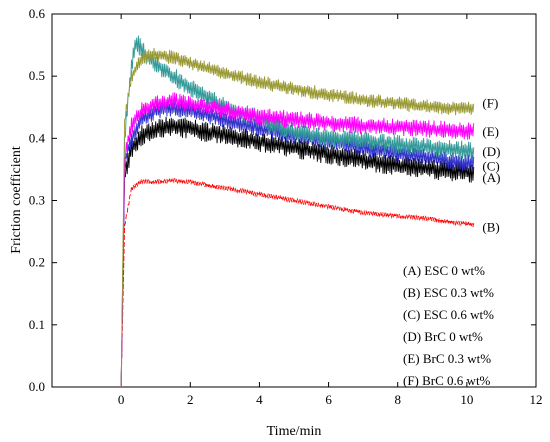 Image resolution: width=550 pixels, height=442 pixels. What do you see at coordinates (37, 137) in the screenshot?
I see `y-tick-label: 0.4` at bounding box center [37, 137].